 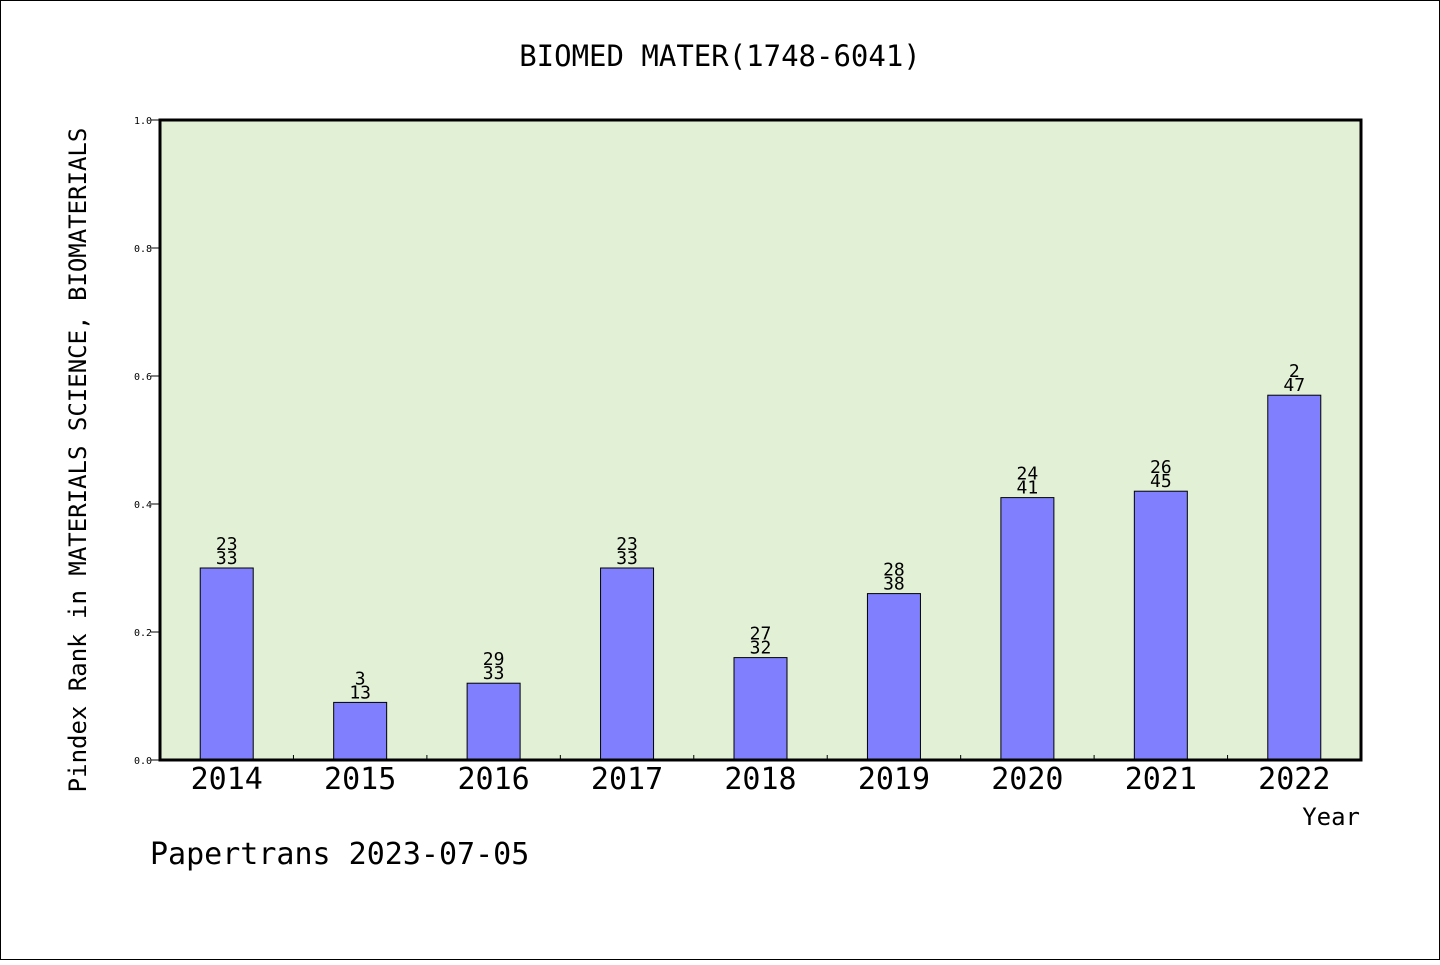 What do you see at coordinates (1331, 817) in the screenshot?
I see `x-axis-label: Year` at bounding box center [1331, 817].